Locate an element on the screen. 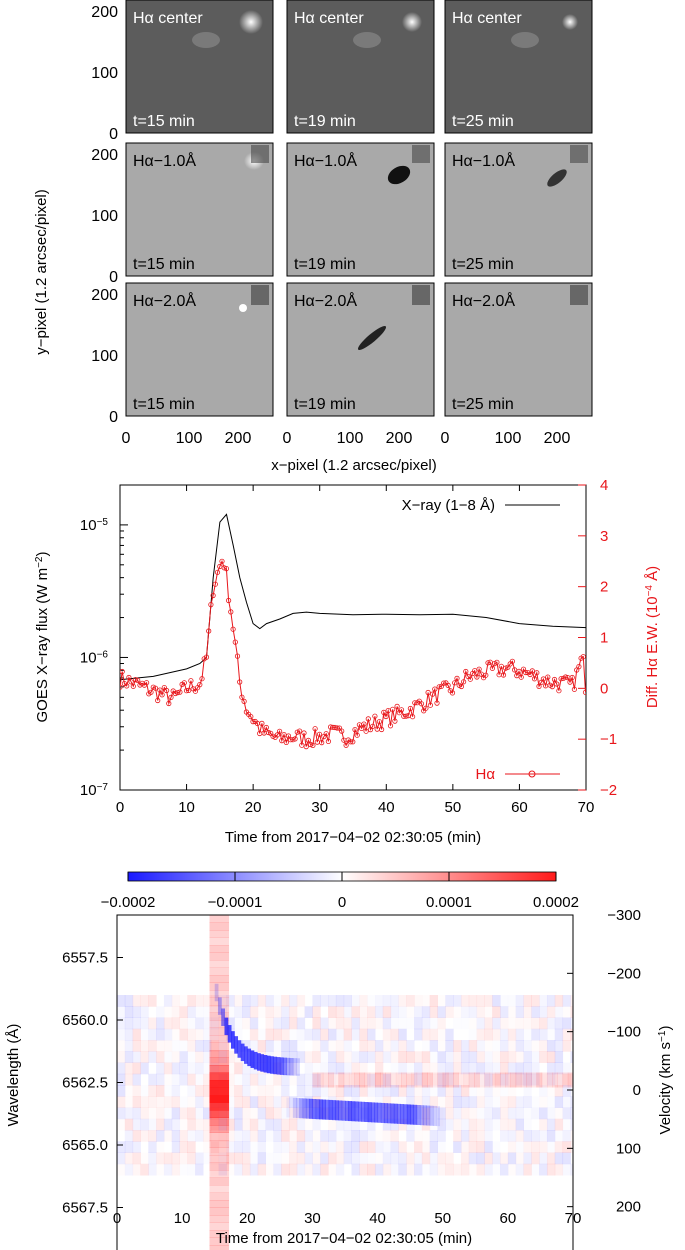 The image size is (685, 1250). x-tick-label: 10 is located at coordinates (182, 1218).